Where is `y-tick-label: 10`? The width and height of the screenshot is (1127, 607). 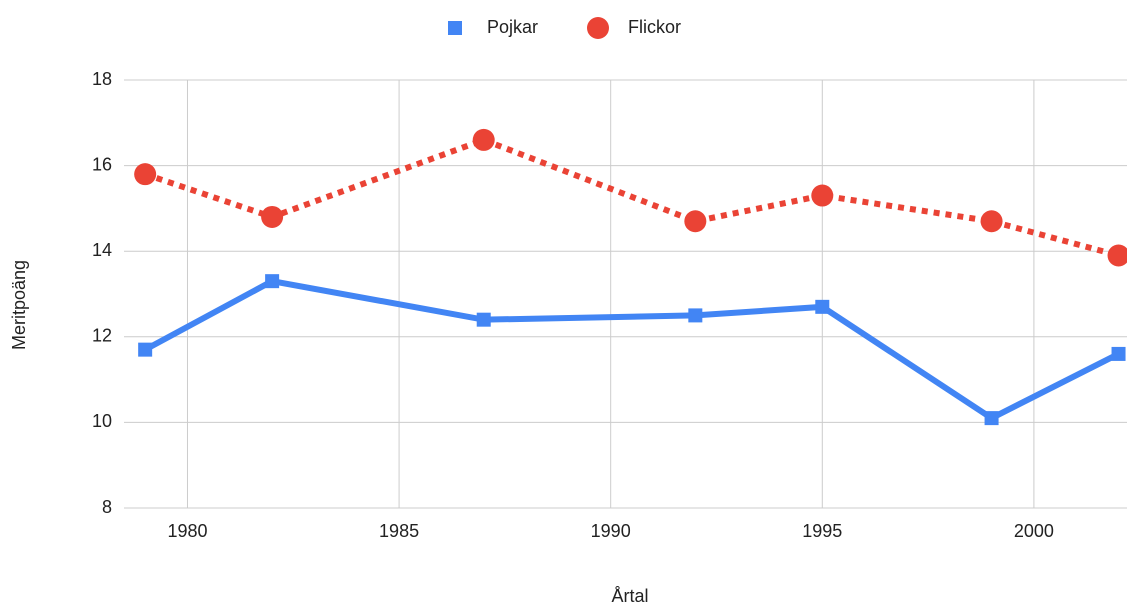 y-tick-label: 10 is located at coordinates (102, 421).